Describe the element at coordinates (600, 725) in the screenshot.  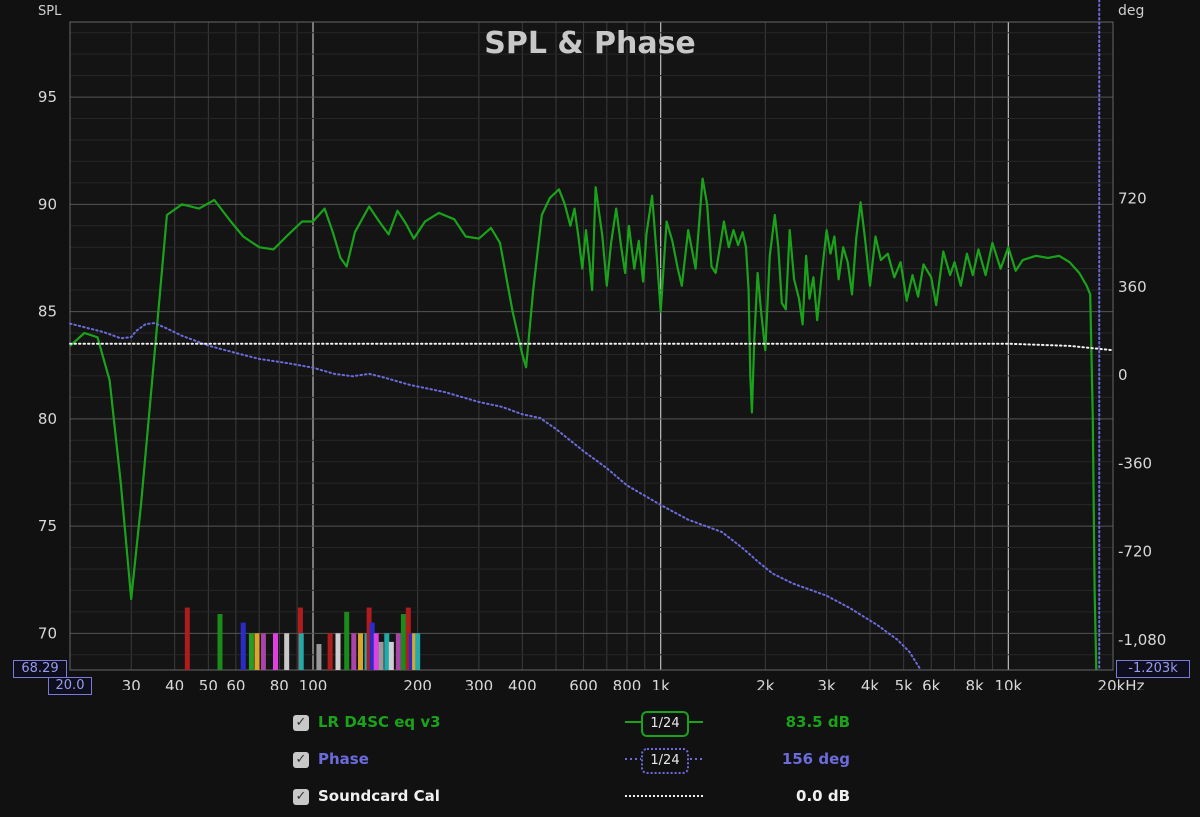
I see `legend-row-spl: ✓ LR D4SC eq v3 1/24 83.5 dB` at that location.